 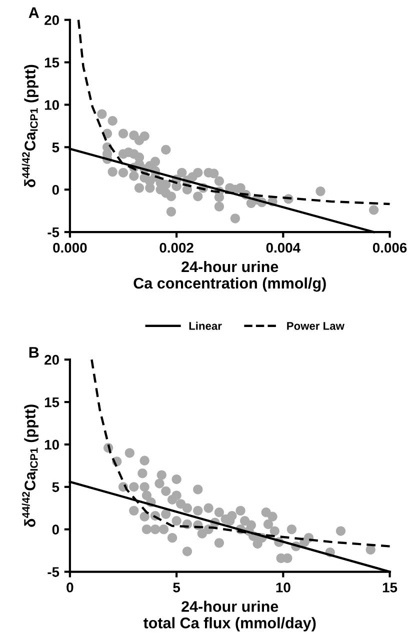 What do you see at coordinates (33, 12) in the screenshot?
I see `chart-title: A` at bounding box center [33, 12].